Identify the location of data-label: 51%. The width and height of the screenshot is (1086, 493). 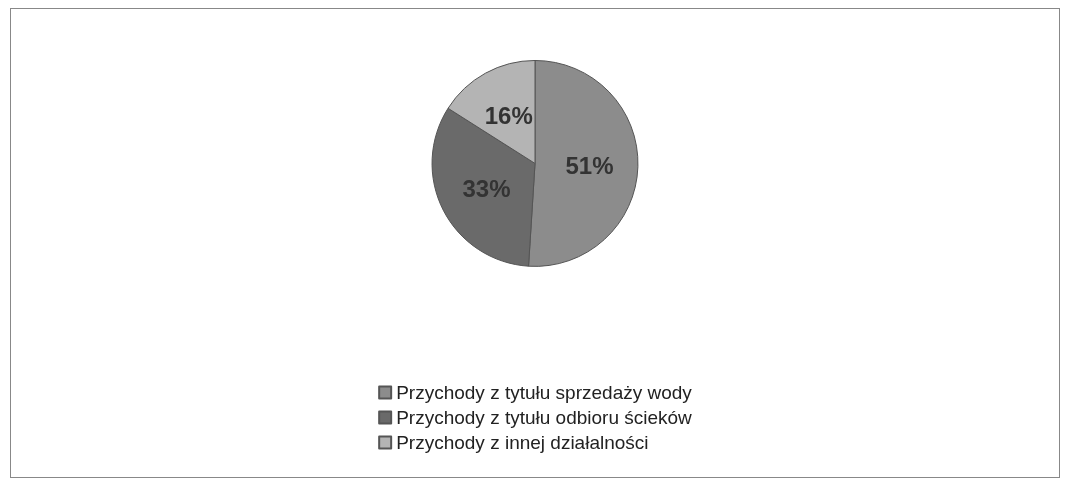
(589, 165).